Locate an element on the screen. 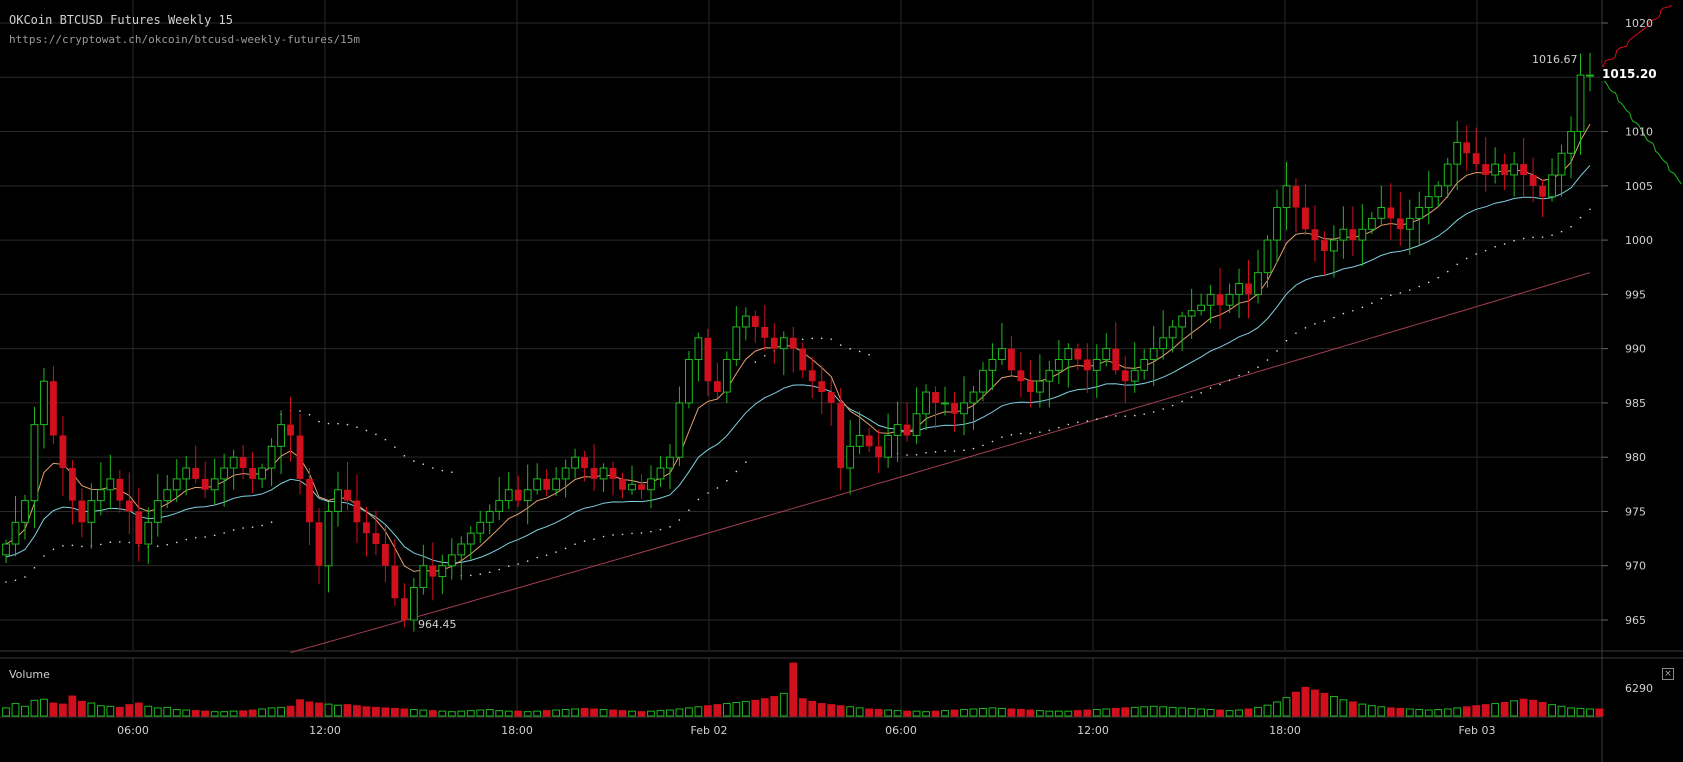  time-tick-label: 06:00 is located at coordinates (133, 730).